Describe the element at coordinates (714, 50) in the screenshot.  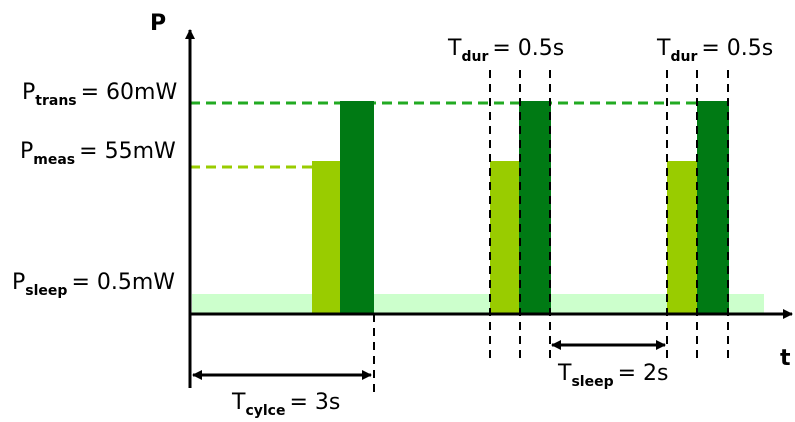
I see `label-t-dur-2: Tdur = 0.5s` at that location.